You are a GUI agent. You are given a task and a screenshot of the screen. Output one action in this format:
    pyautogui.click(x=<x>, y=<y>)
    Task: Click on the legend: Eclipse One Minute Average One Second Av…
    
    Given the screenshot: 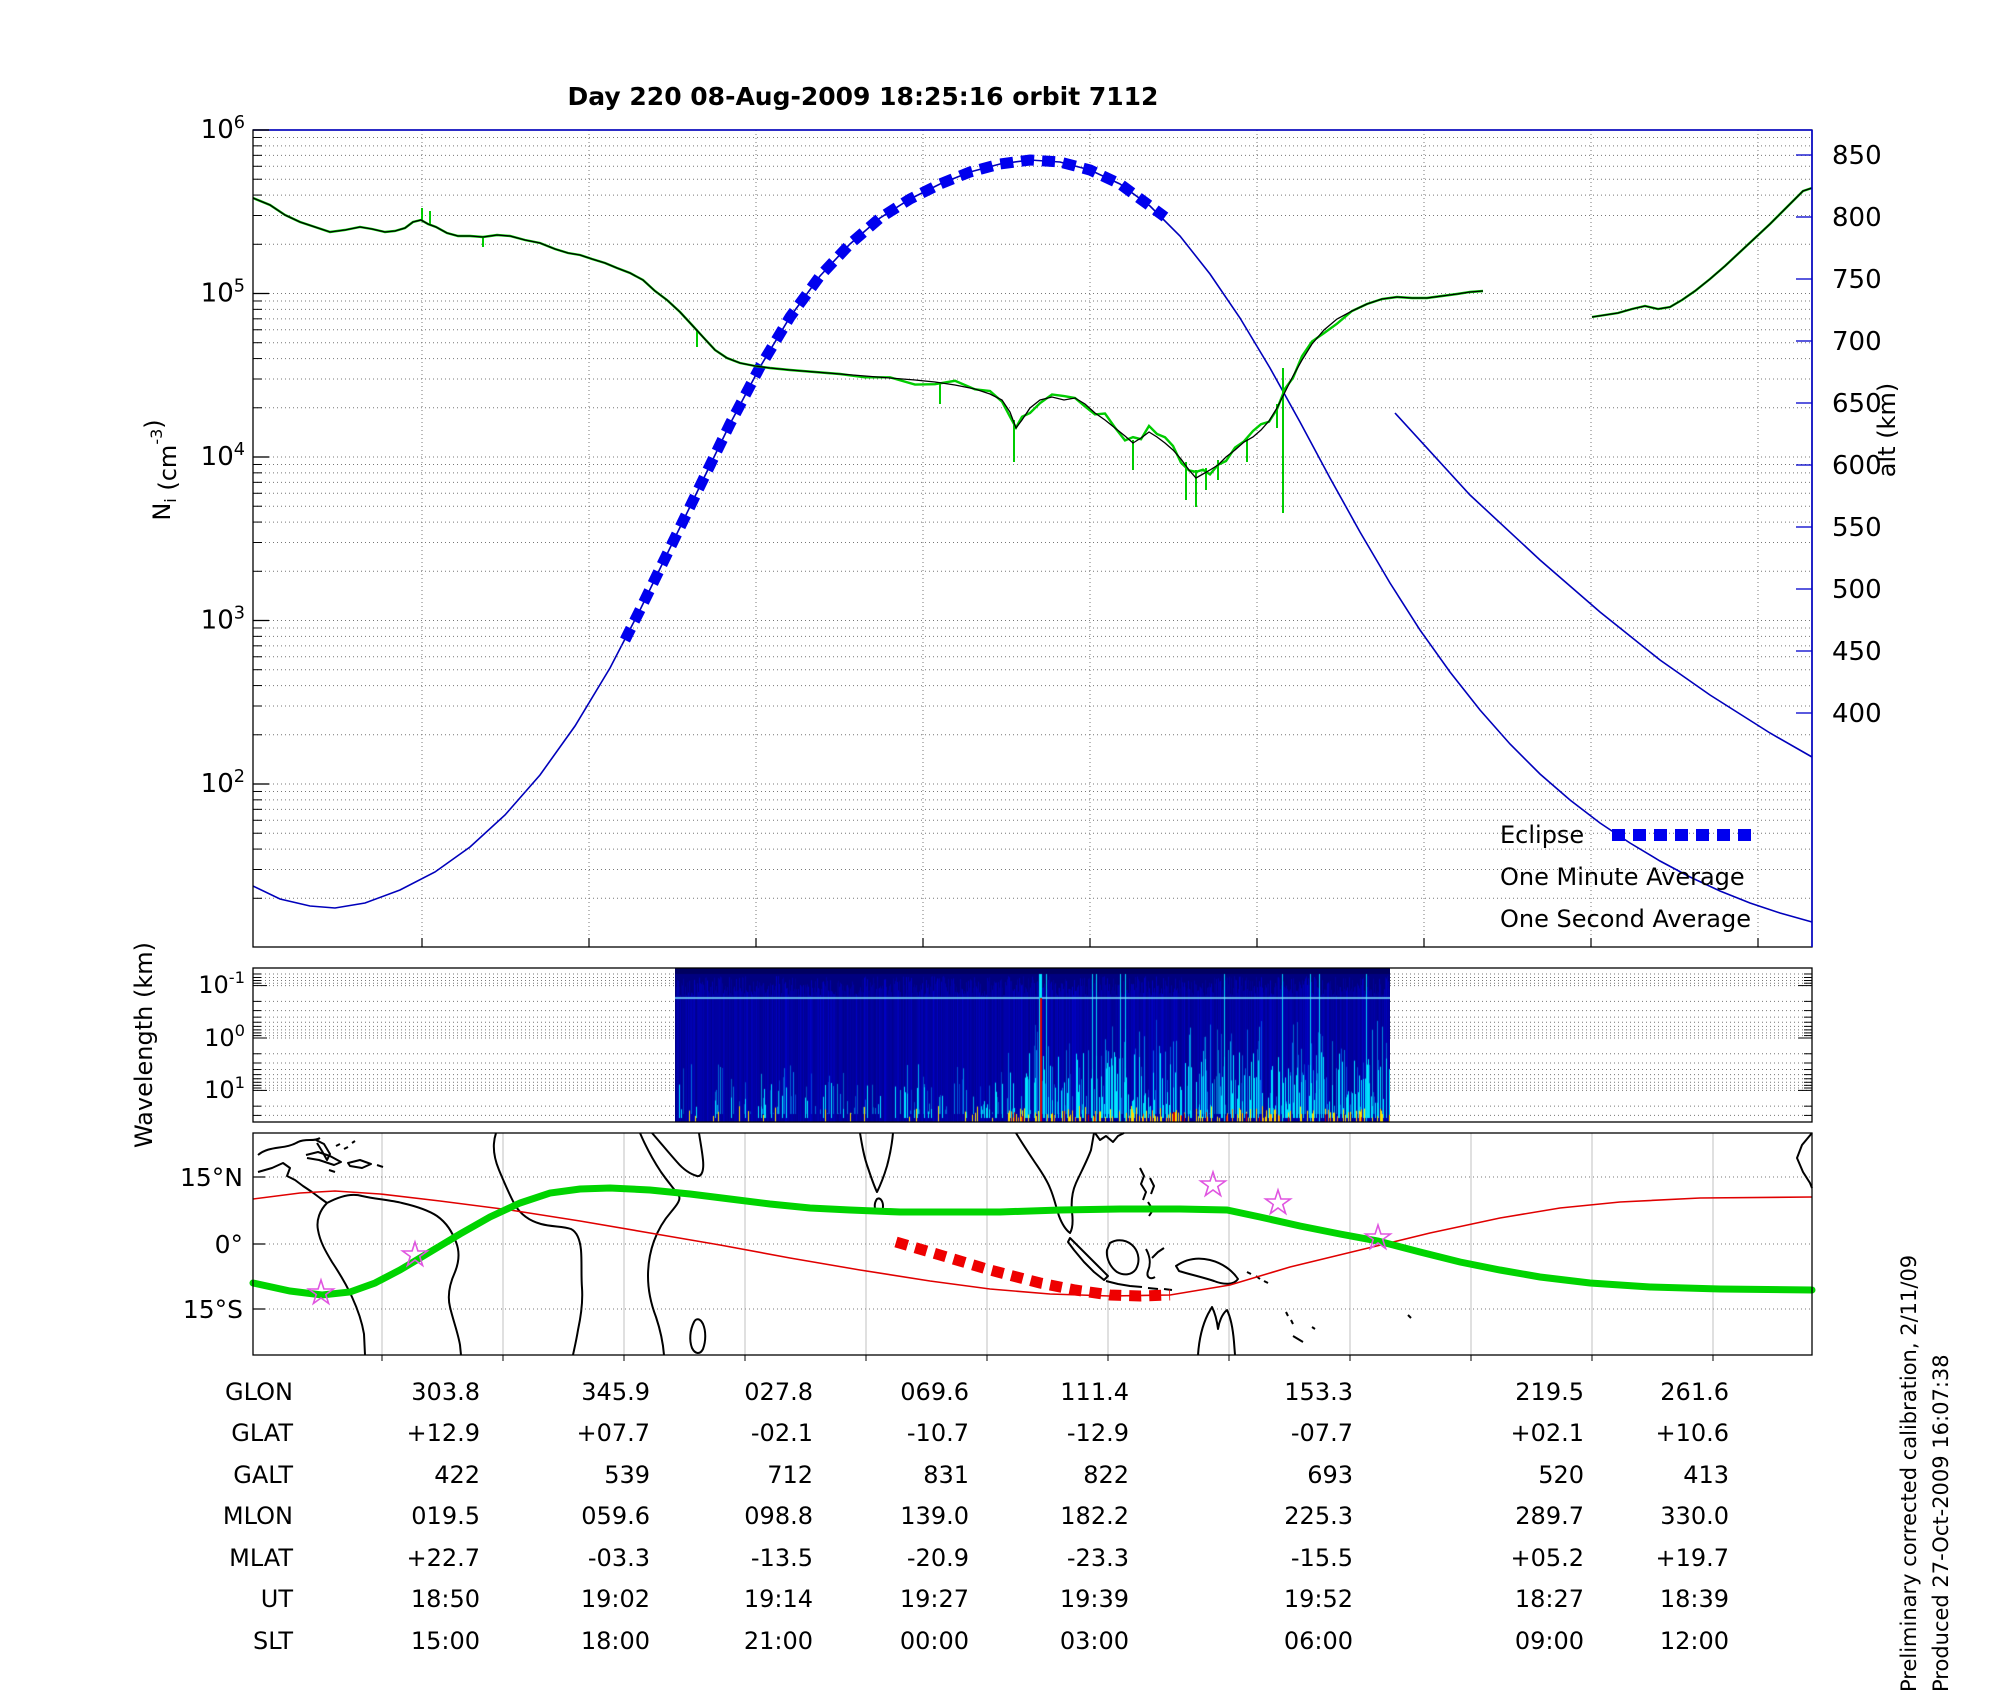 What is the action you would take?
    pyautogui.click(x=1629, y=877)
    